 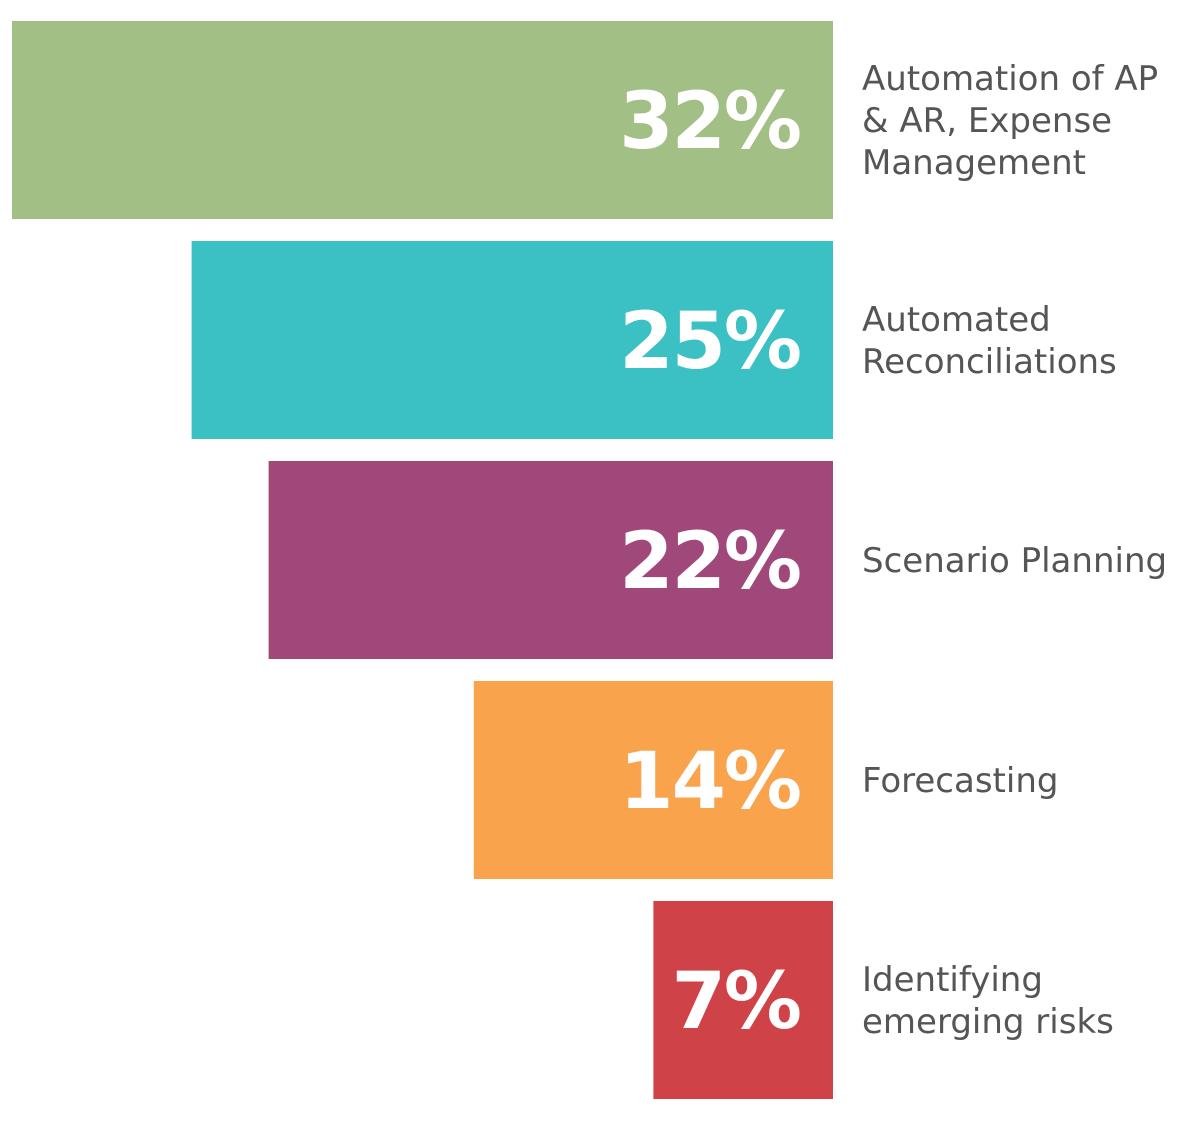 I want to click on category-label-3: Scenario Planning, so click(x=1014, y=561).